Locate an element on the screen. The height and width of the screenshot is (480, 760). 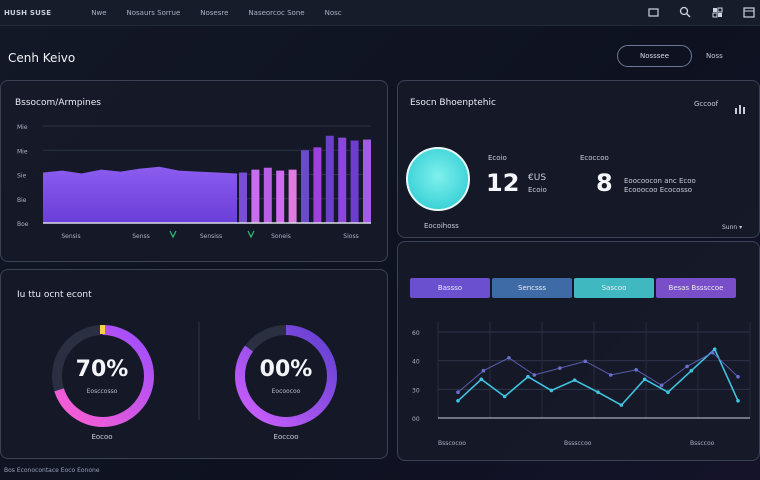
area-series is located at coordinates (140, 194).